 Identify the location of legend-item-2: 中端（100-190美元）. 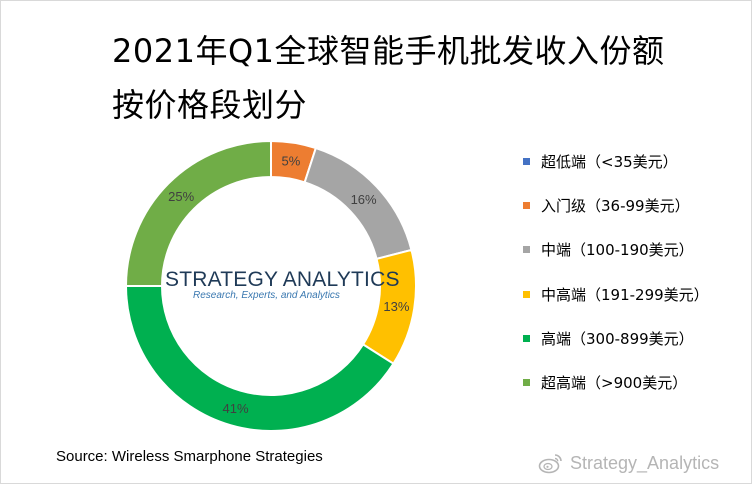
(635, 250).